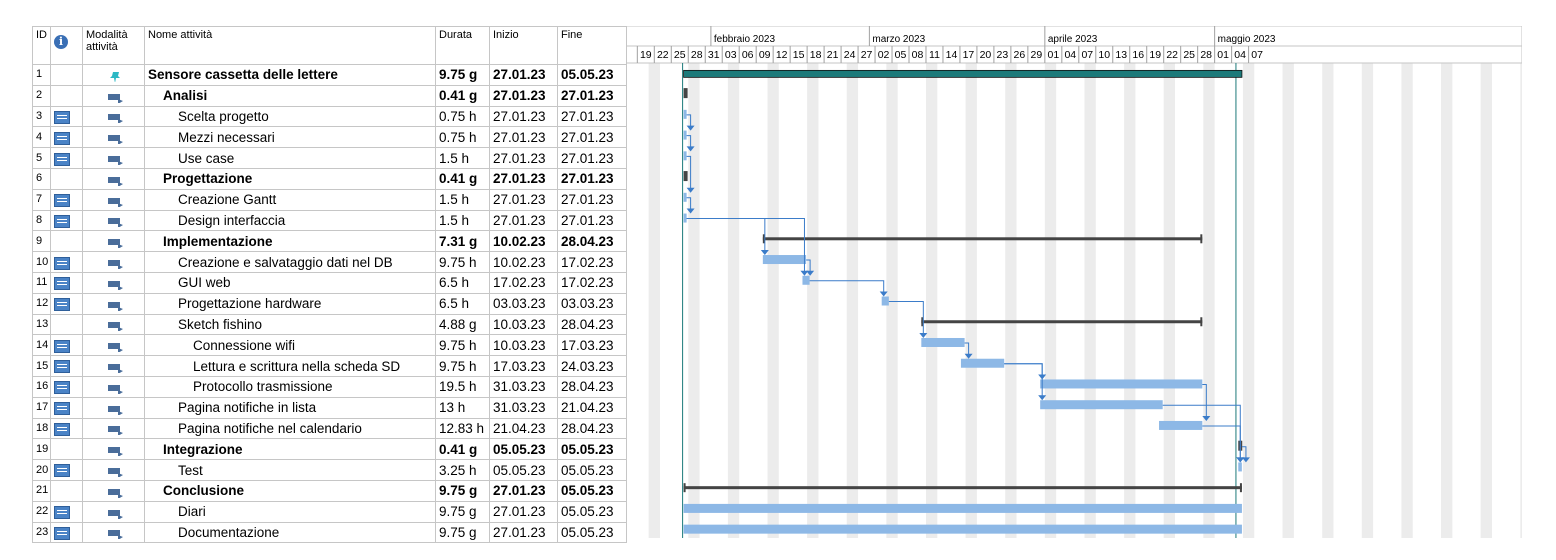 The height and width of the screenshot is (560, 1556). I want to click on row-task-name: Conclusione, so click(290, 490).